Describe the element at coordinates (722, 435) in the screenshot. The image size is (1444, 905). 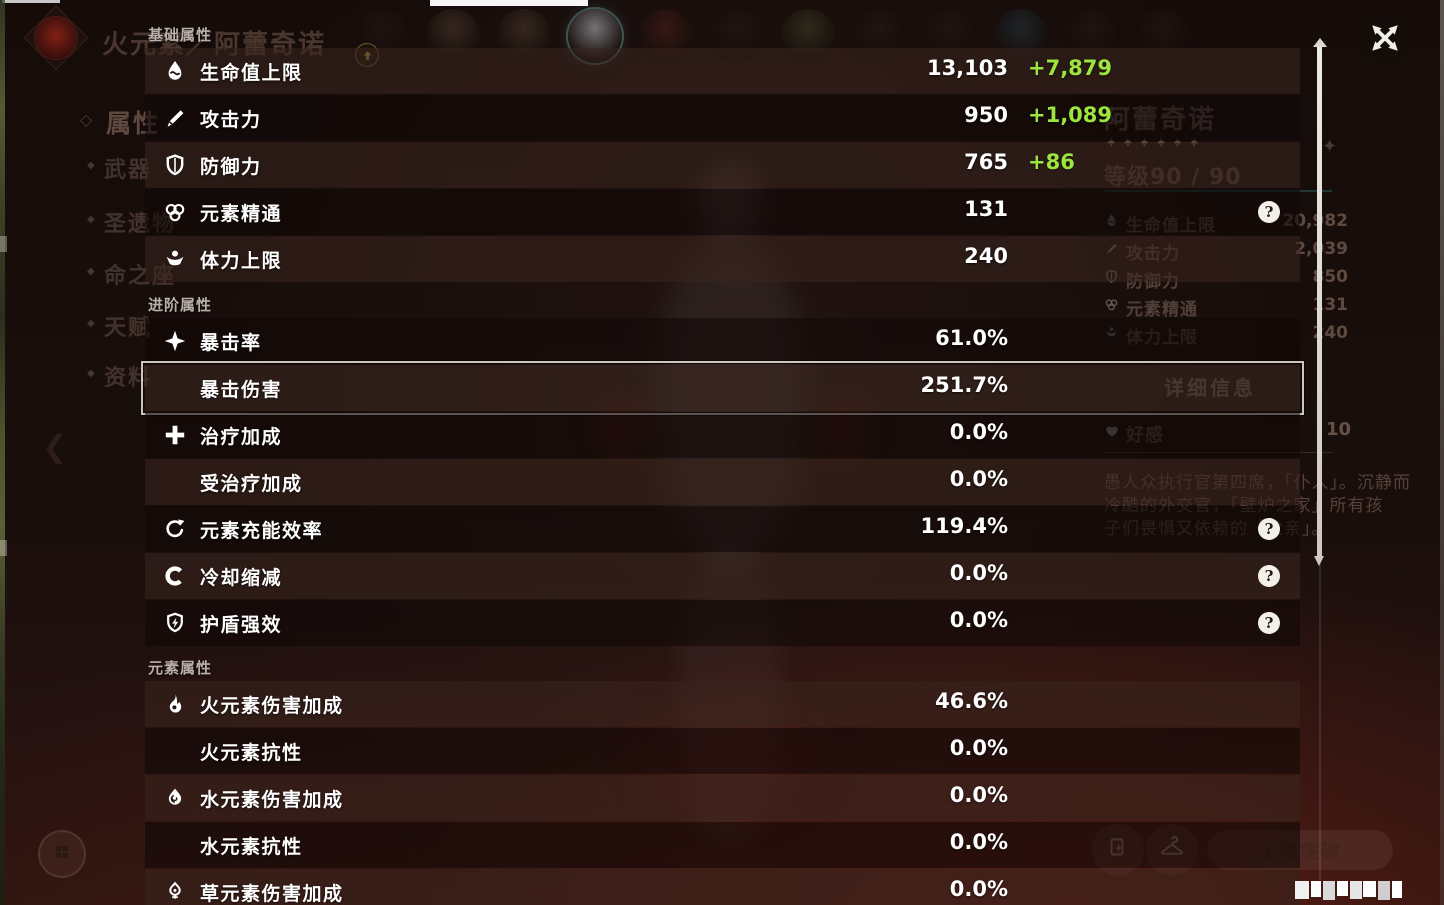
I see `stat-row-1-2: 治疗加成 0.0%` at that location.